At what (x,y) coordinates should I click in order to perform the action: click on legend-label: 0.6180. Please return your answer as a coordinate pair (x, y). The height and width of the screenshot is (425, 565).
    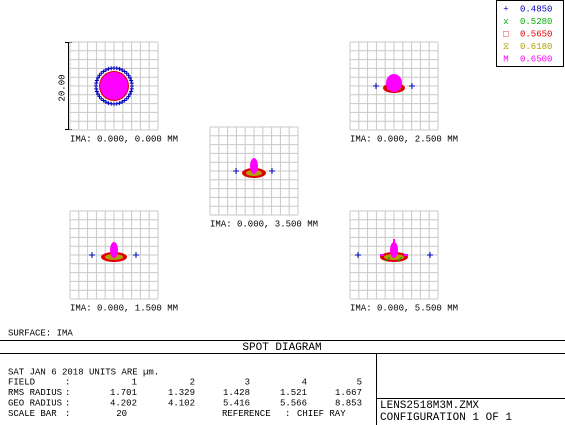
    Looking at the image, I should click on (536, 47).